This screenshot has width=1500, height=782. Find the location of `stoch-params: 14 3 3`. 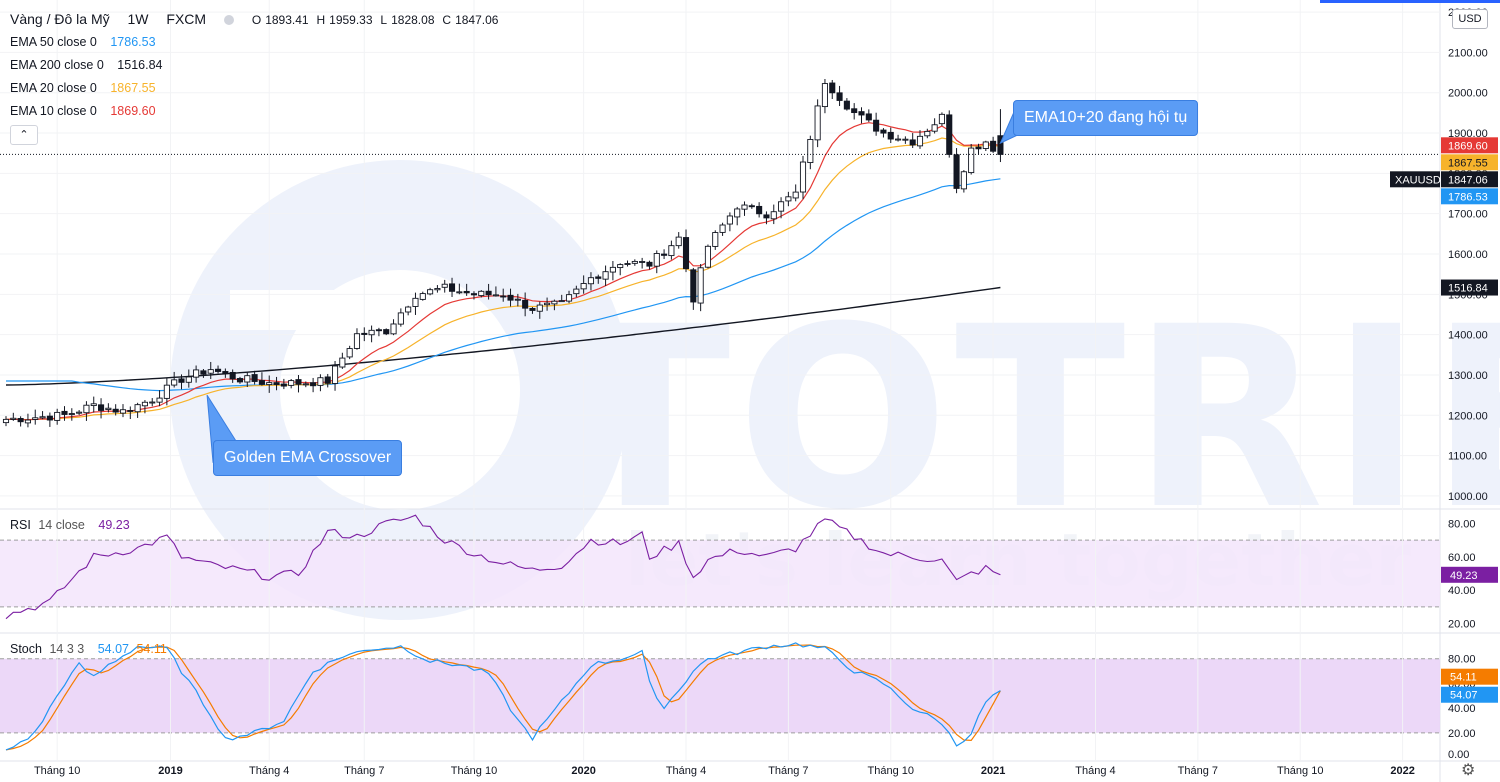

stoch-params: 14 3 3 is located at coordinates (67, 649).